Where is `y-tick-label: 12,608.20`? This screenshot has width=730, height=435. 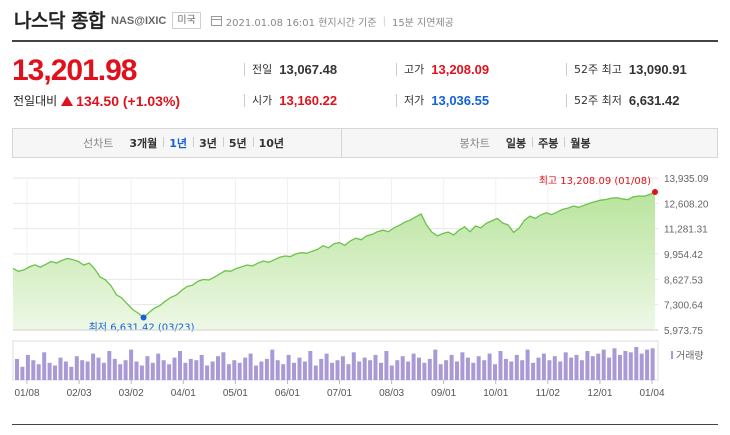 y-tick-label: 12,608.20 is located at coordinates (686, 204).